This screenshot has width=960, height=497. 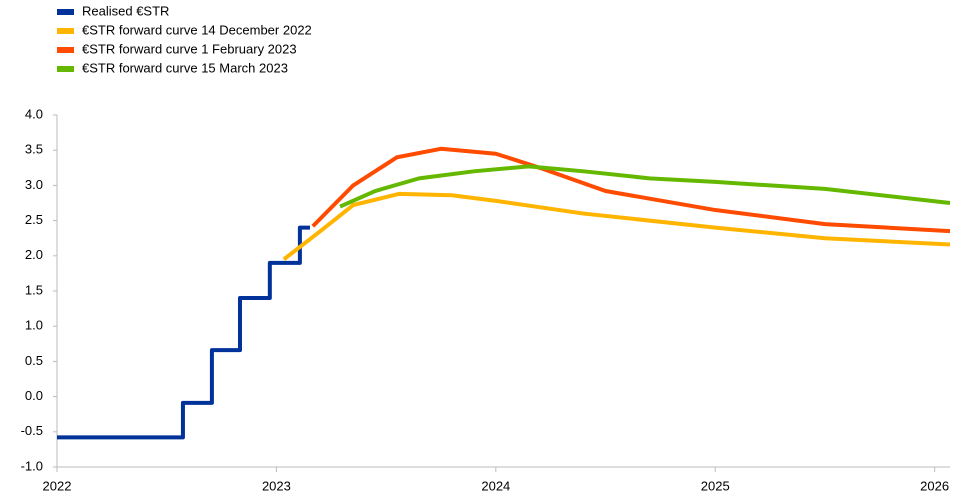 What do you see at coordinates (34, 219) in the screenshot?
I see `y-tick-label: 2.5` at bounding box center [34, 219].